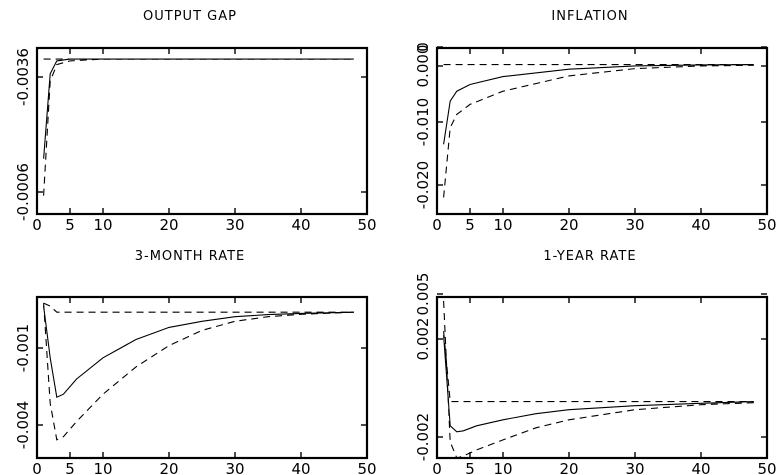  What do you see at coordinates (423, 47) in the screenshot?
I see `y-tick-label: 0` at bounding box center [423, 47].